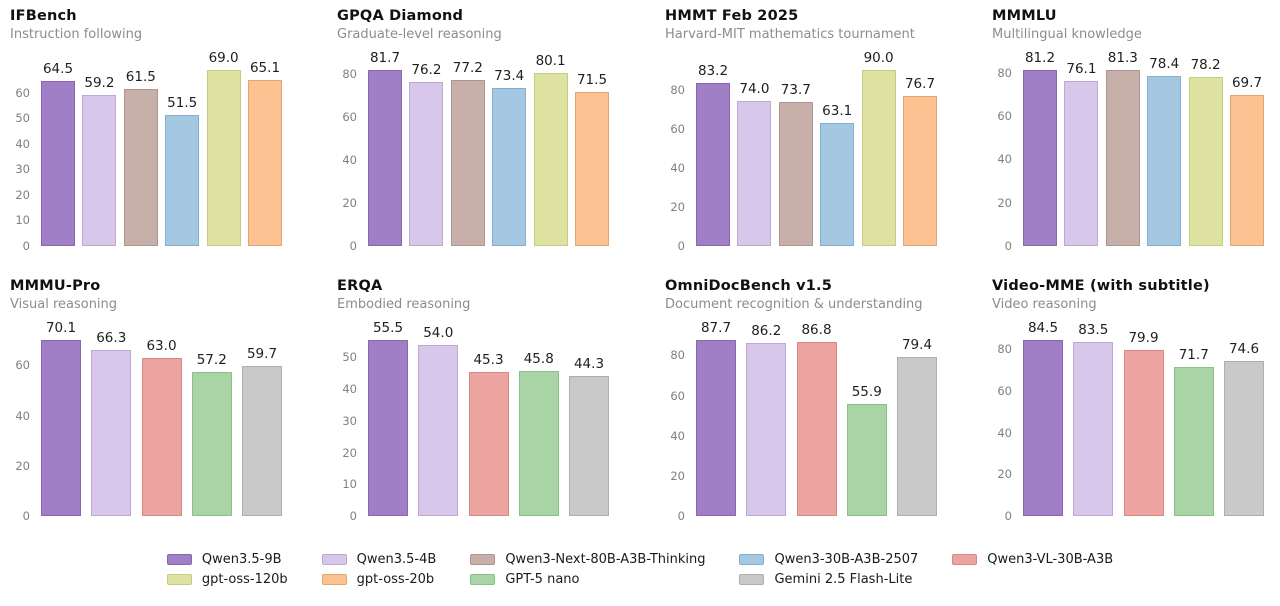  Describe the element at coordinates (244, 579) in the screenshot. I see `legend-label: gpt-oss-120b` at that location.